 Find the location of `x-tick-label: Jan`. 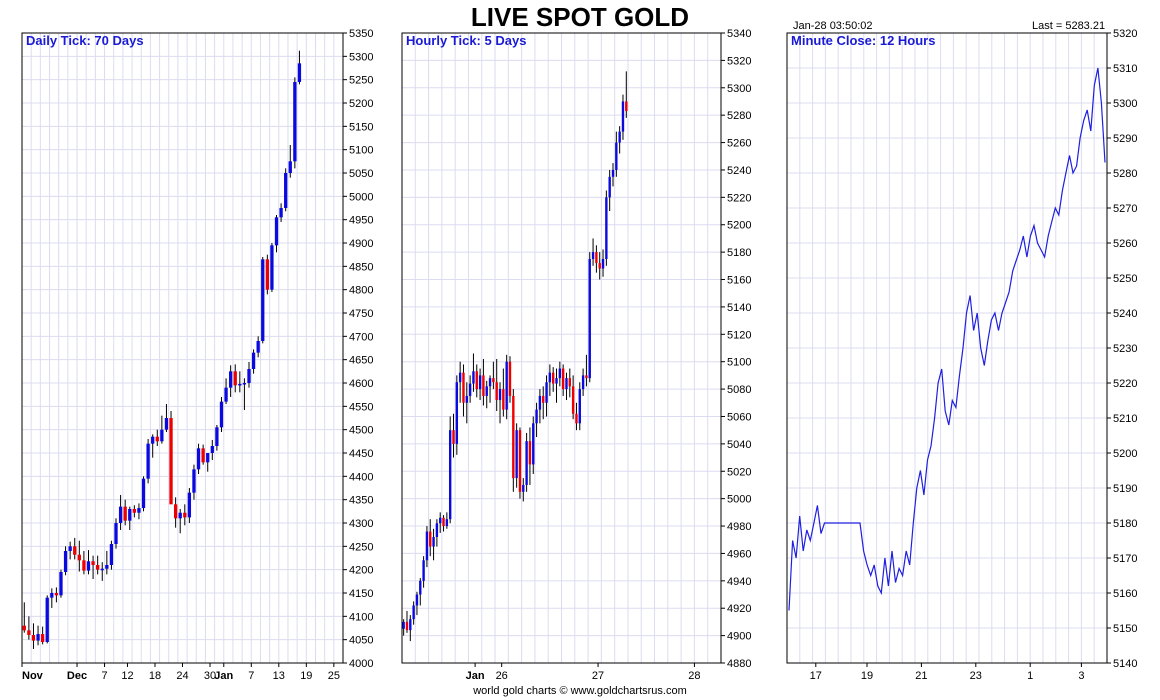

x-tick-label: Jan is located at coordinates (475, 676).